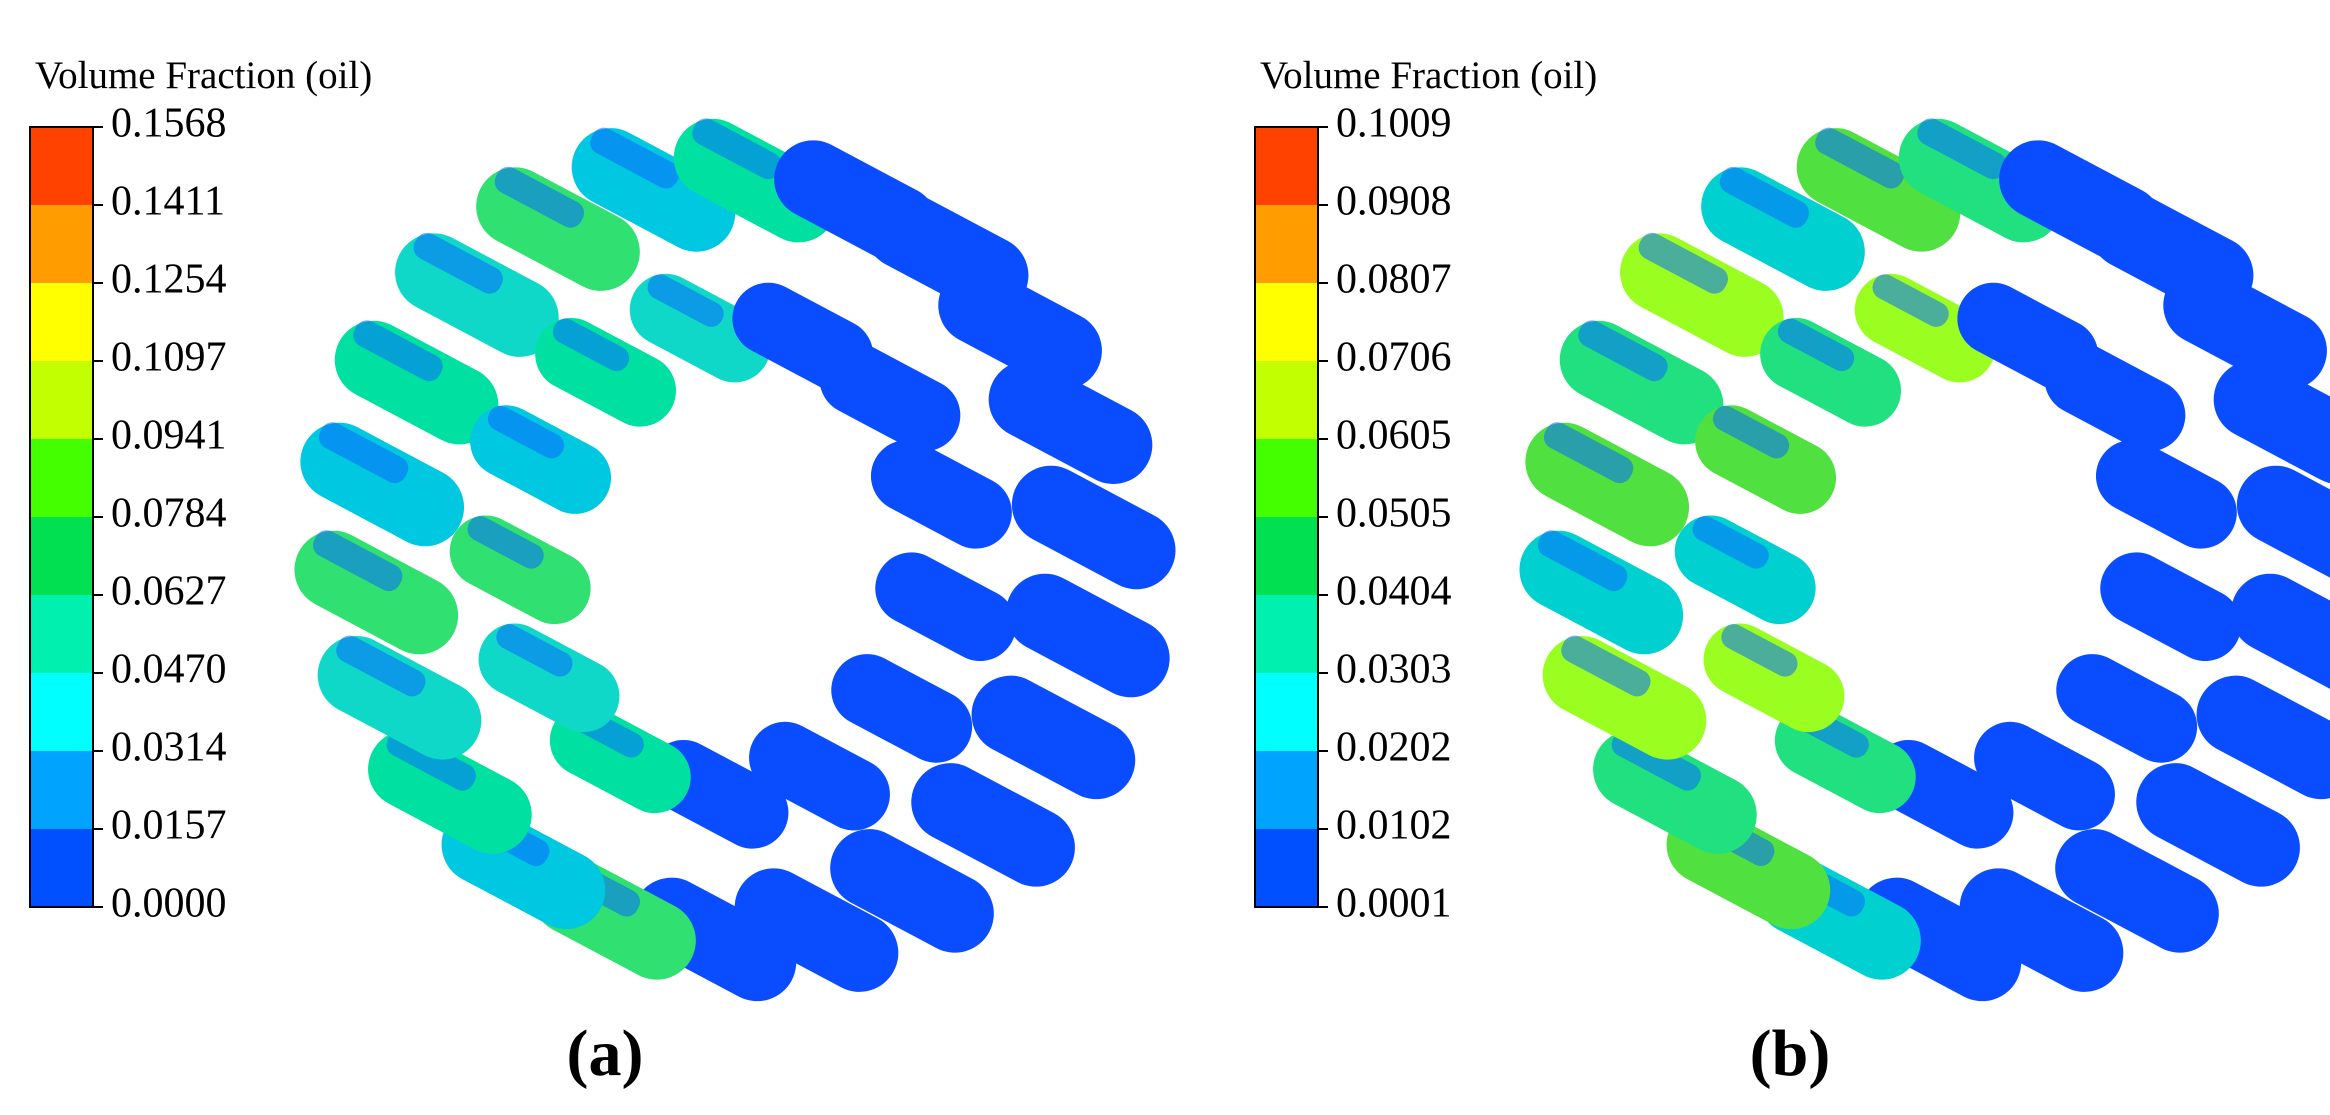 The width and height of the screenshot is (2330, 1115). Describe the element at coordinates (1394, 748) in the screenshot. I see `tick-label: 0.0202` at that location.